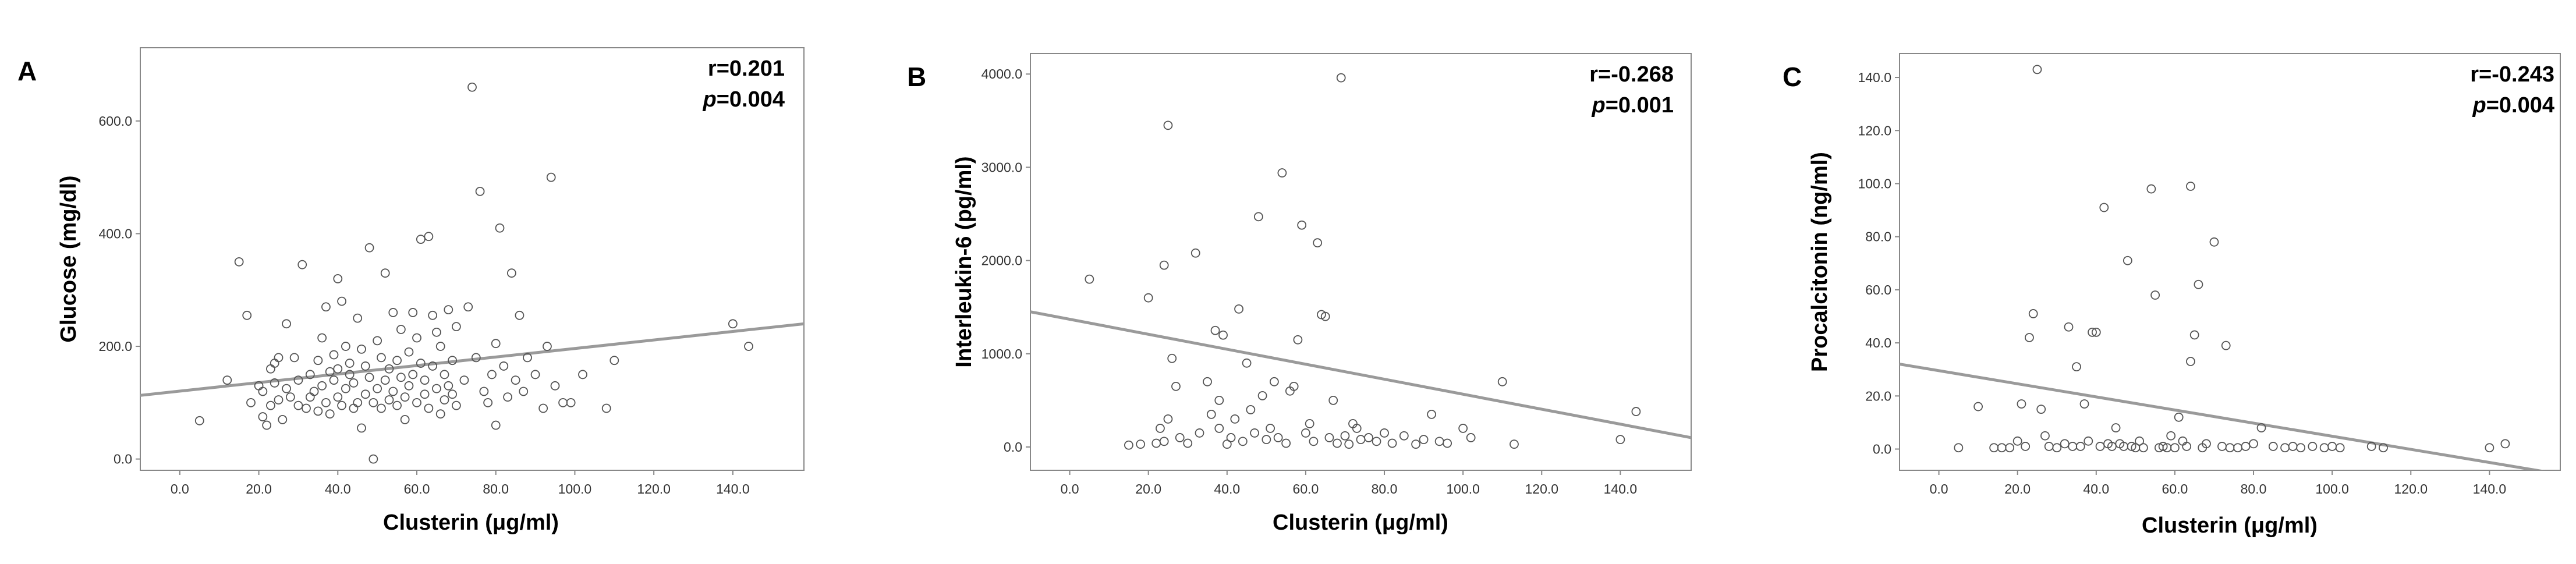  What do you see at coordinates (1306, 488) in the screenshot?
I see `x-tick-label: 60.0` at bounding box center [1306, 488].